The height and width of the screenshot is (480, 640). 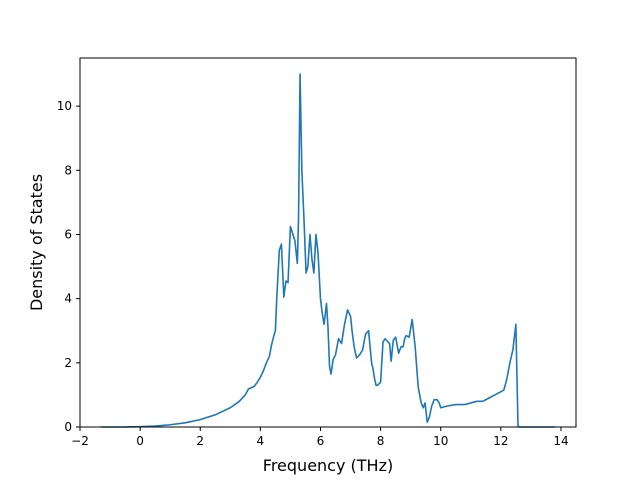 What do you see at coordinates (68, 170) in the screenshot?
I see `y-tick-label: 8` at bounding box center [68, 170].